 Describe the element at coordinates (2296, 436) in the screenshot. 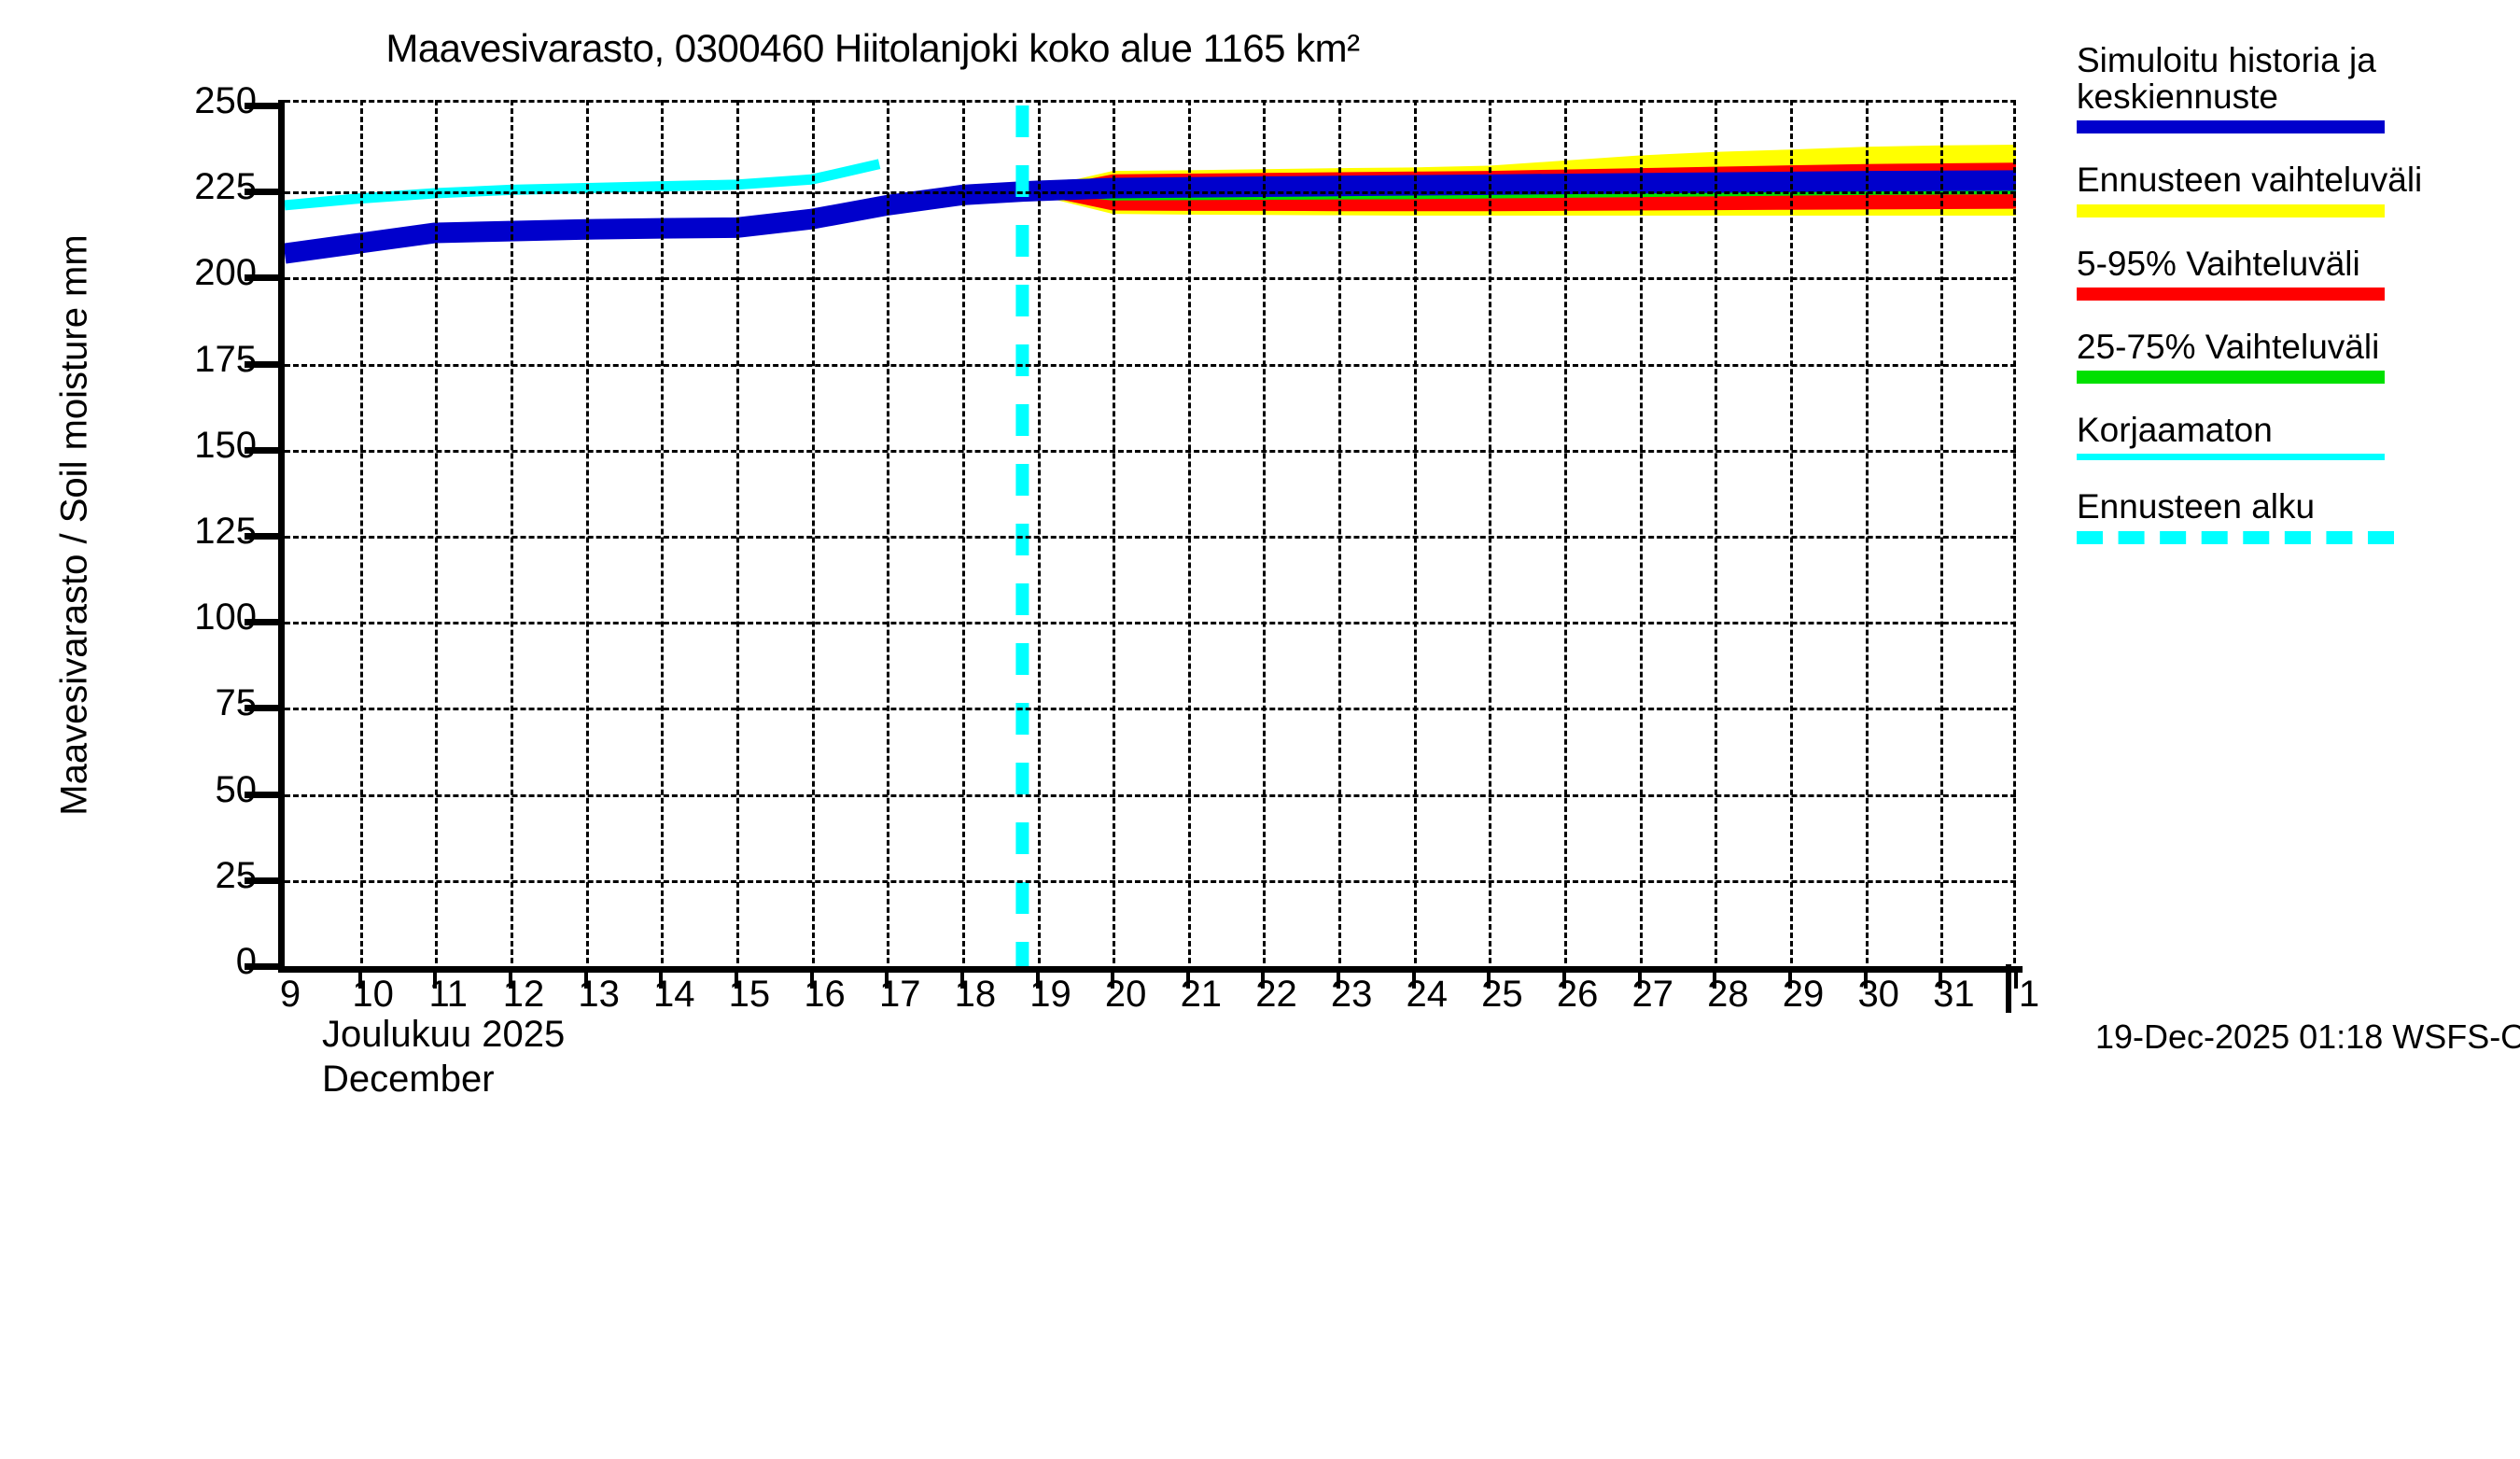

I see `legend-item-4: Korjaamaton` at that location.